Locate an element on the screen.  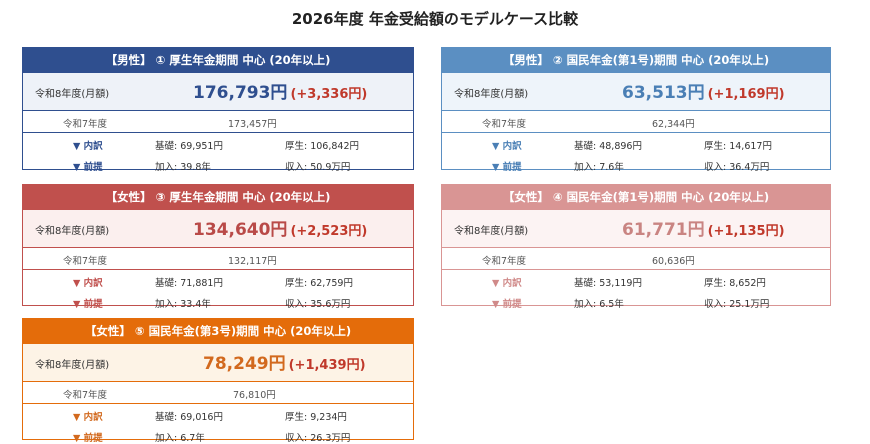
other-amount: 厚生: 8,652円 is located at coordinates (735, 283).